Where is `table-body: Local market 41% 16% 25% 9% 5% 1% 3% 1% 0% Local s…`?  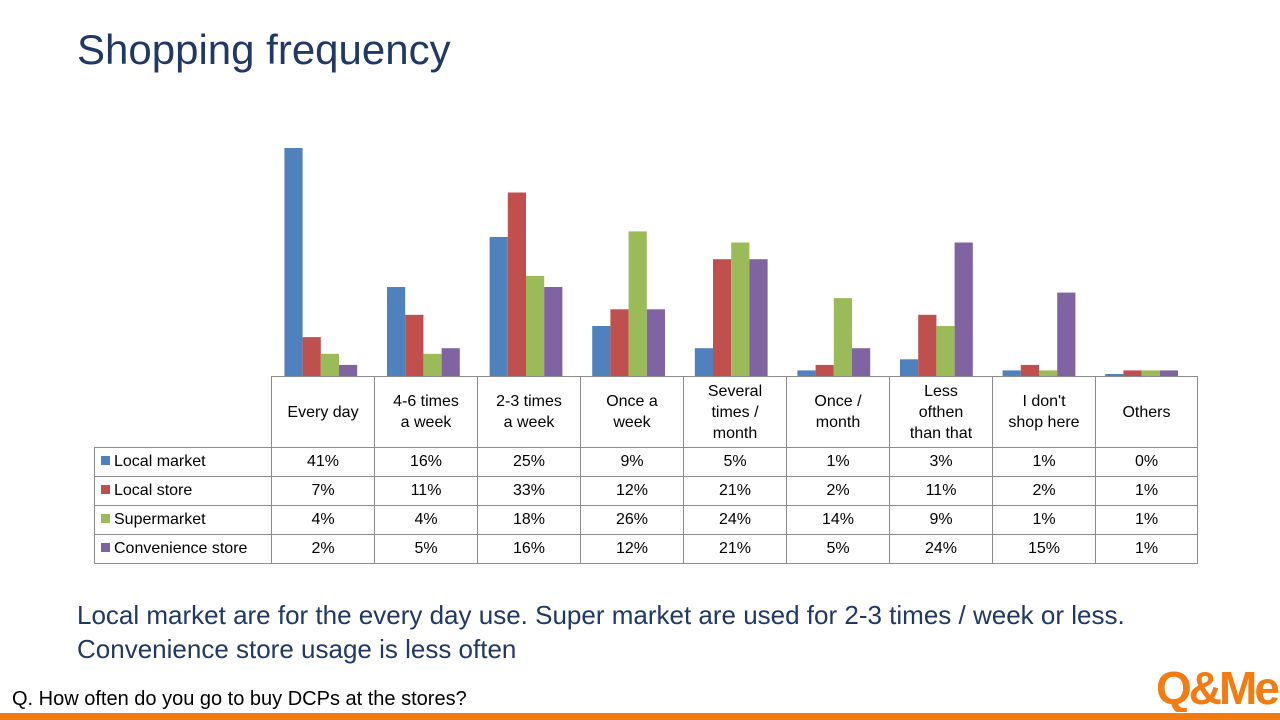 table-body: Local market 41% 16% 25% 9% 5% 1% 3% 1% 0% Local s… is located at coordinates (646, 505).